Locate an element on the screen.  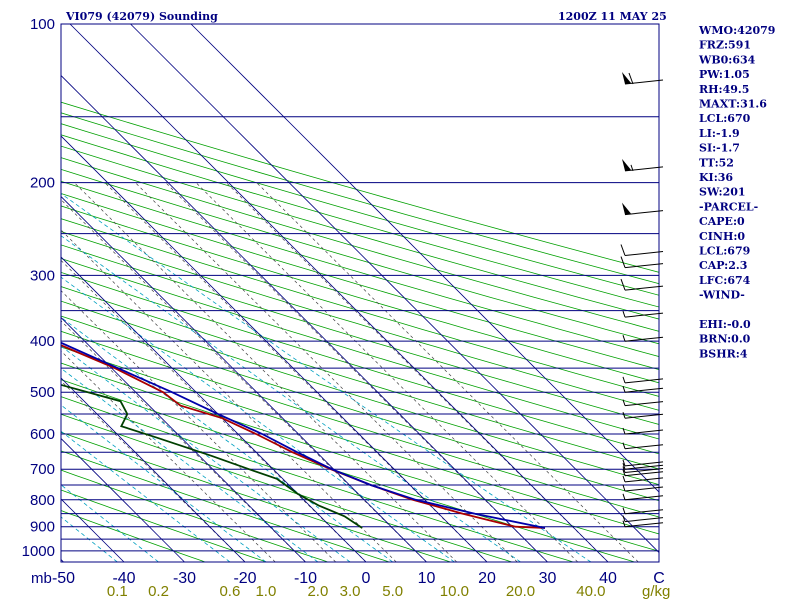
index-entry: BRN:0.0 is located at coordinates (725, 339).